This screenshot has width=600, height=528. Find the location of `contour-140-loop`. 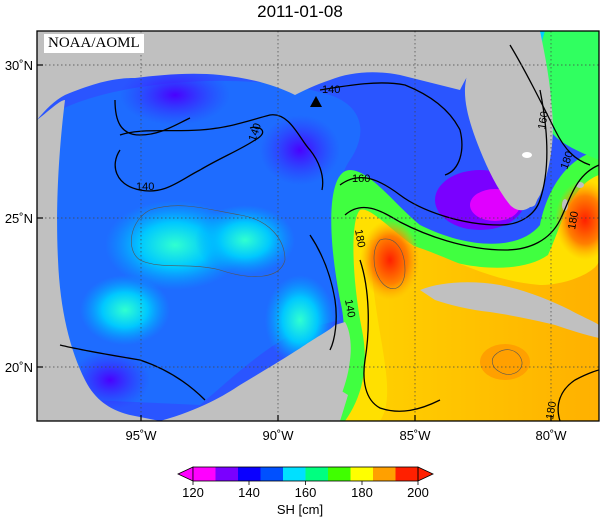

contour-140-loop is located at coordinates (189, 159).